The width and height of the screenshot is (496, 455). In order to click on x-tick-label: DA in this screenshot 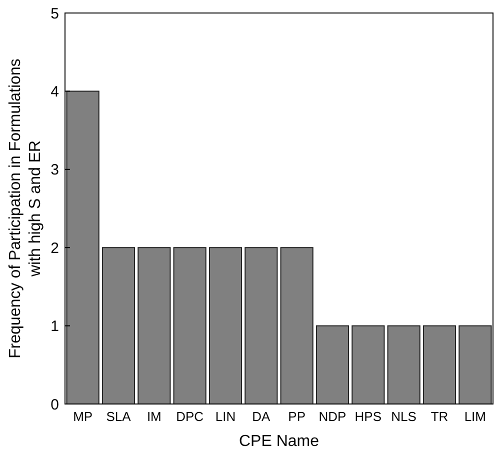, I will do `click(261, 416)`.